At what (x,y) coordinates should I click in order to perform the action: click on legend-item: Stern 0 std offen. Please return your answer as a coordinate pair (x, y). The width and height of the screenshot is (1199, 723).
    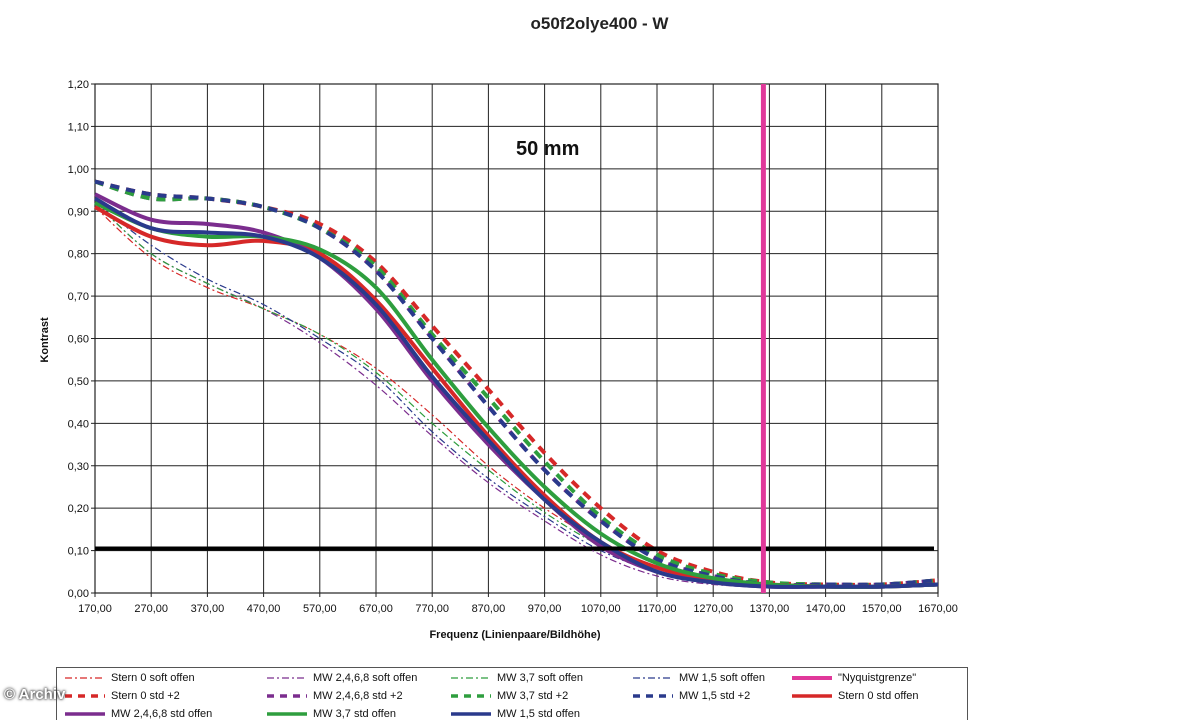
    Looking at the image, I should click on (854, 696).